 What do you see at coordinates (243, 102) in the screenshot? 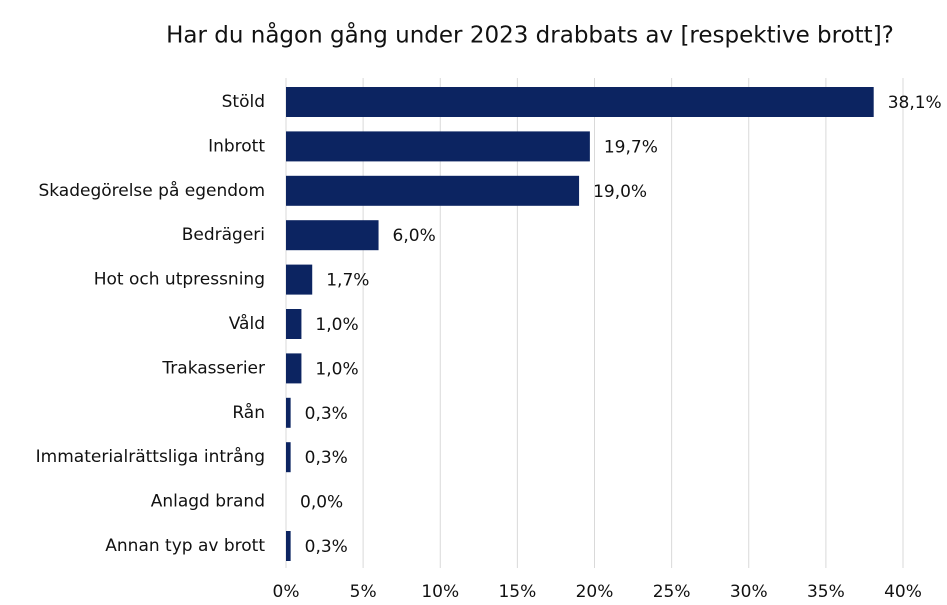
I see `y-tick-label: Stöld` at bounding box center [243, 102].